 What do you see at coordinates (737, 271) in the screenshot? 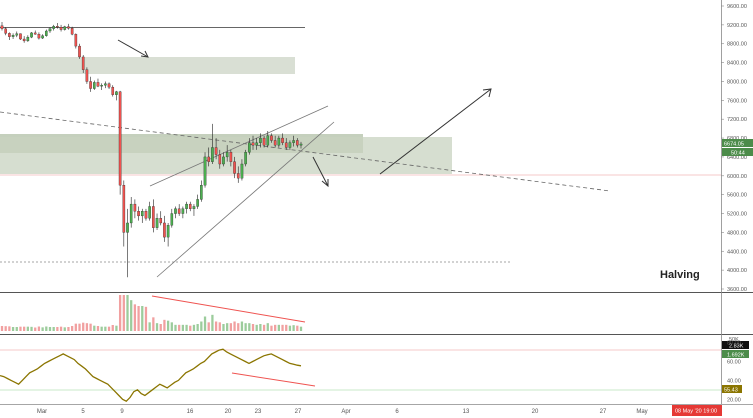
I see `price-tick-label: 4000.00` at bounding box center [737, 271].